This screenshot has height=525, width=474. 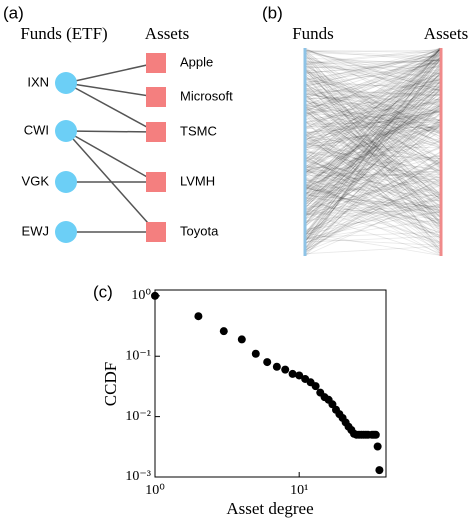 I want to click on panel-label: (b), so click(x=272, y=12).